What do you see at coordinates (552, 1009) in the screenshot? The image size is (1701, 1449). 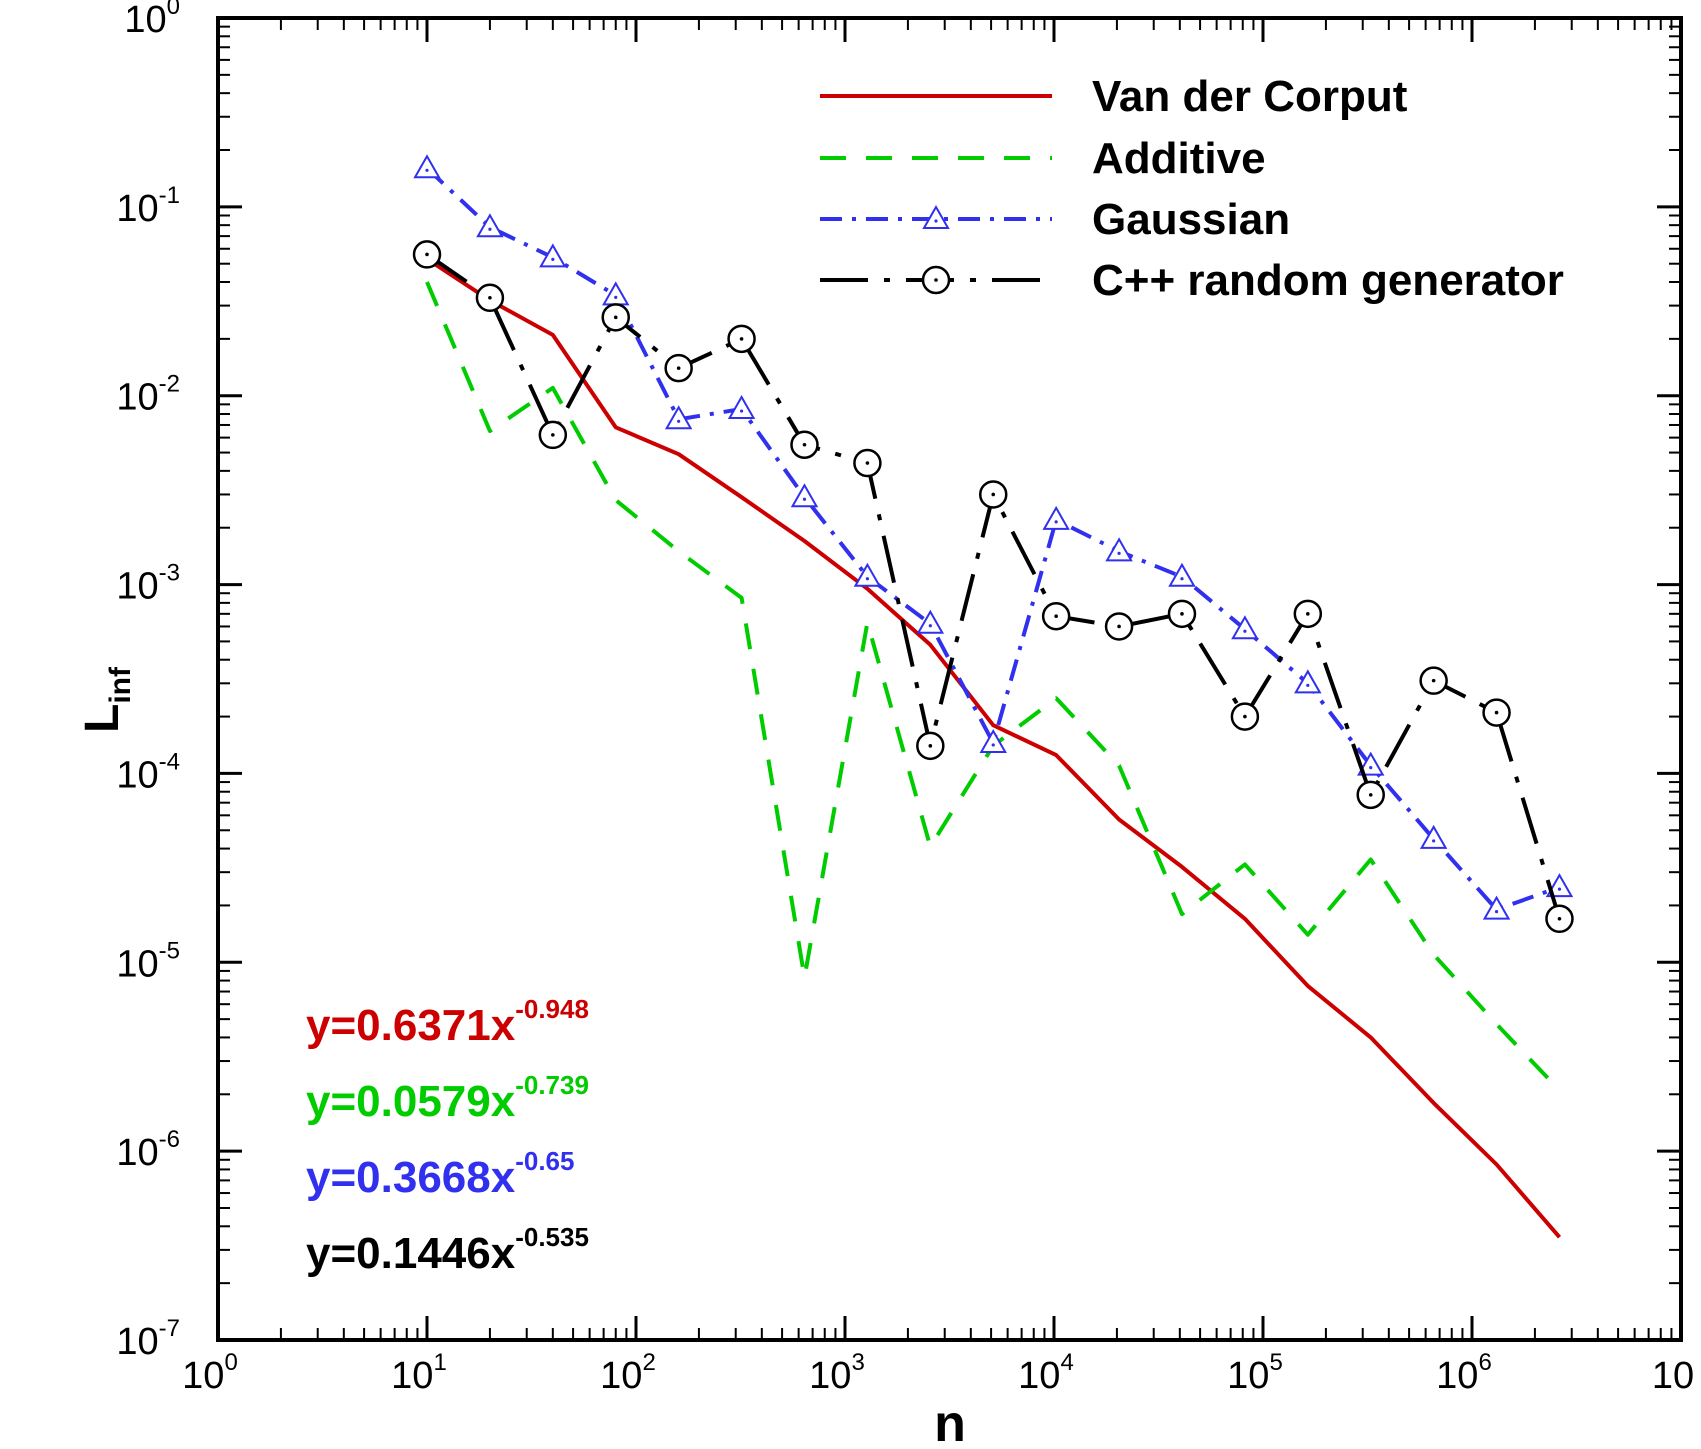 I see `fit-equation-exp: -0.948` at bounding box center [552, 1009].